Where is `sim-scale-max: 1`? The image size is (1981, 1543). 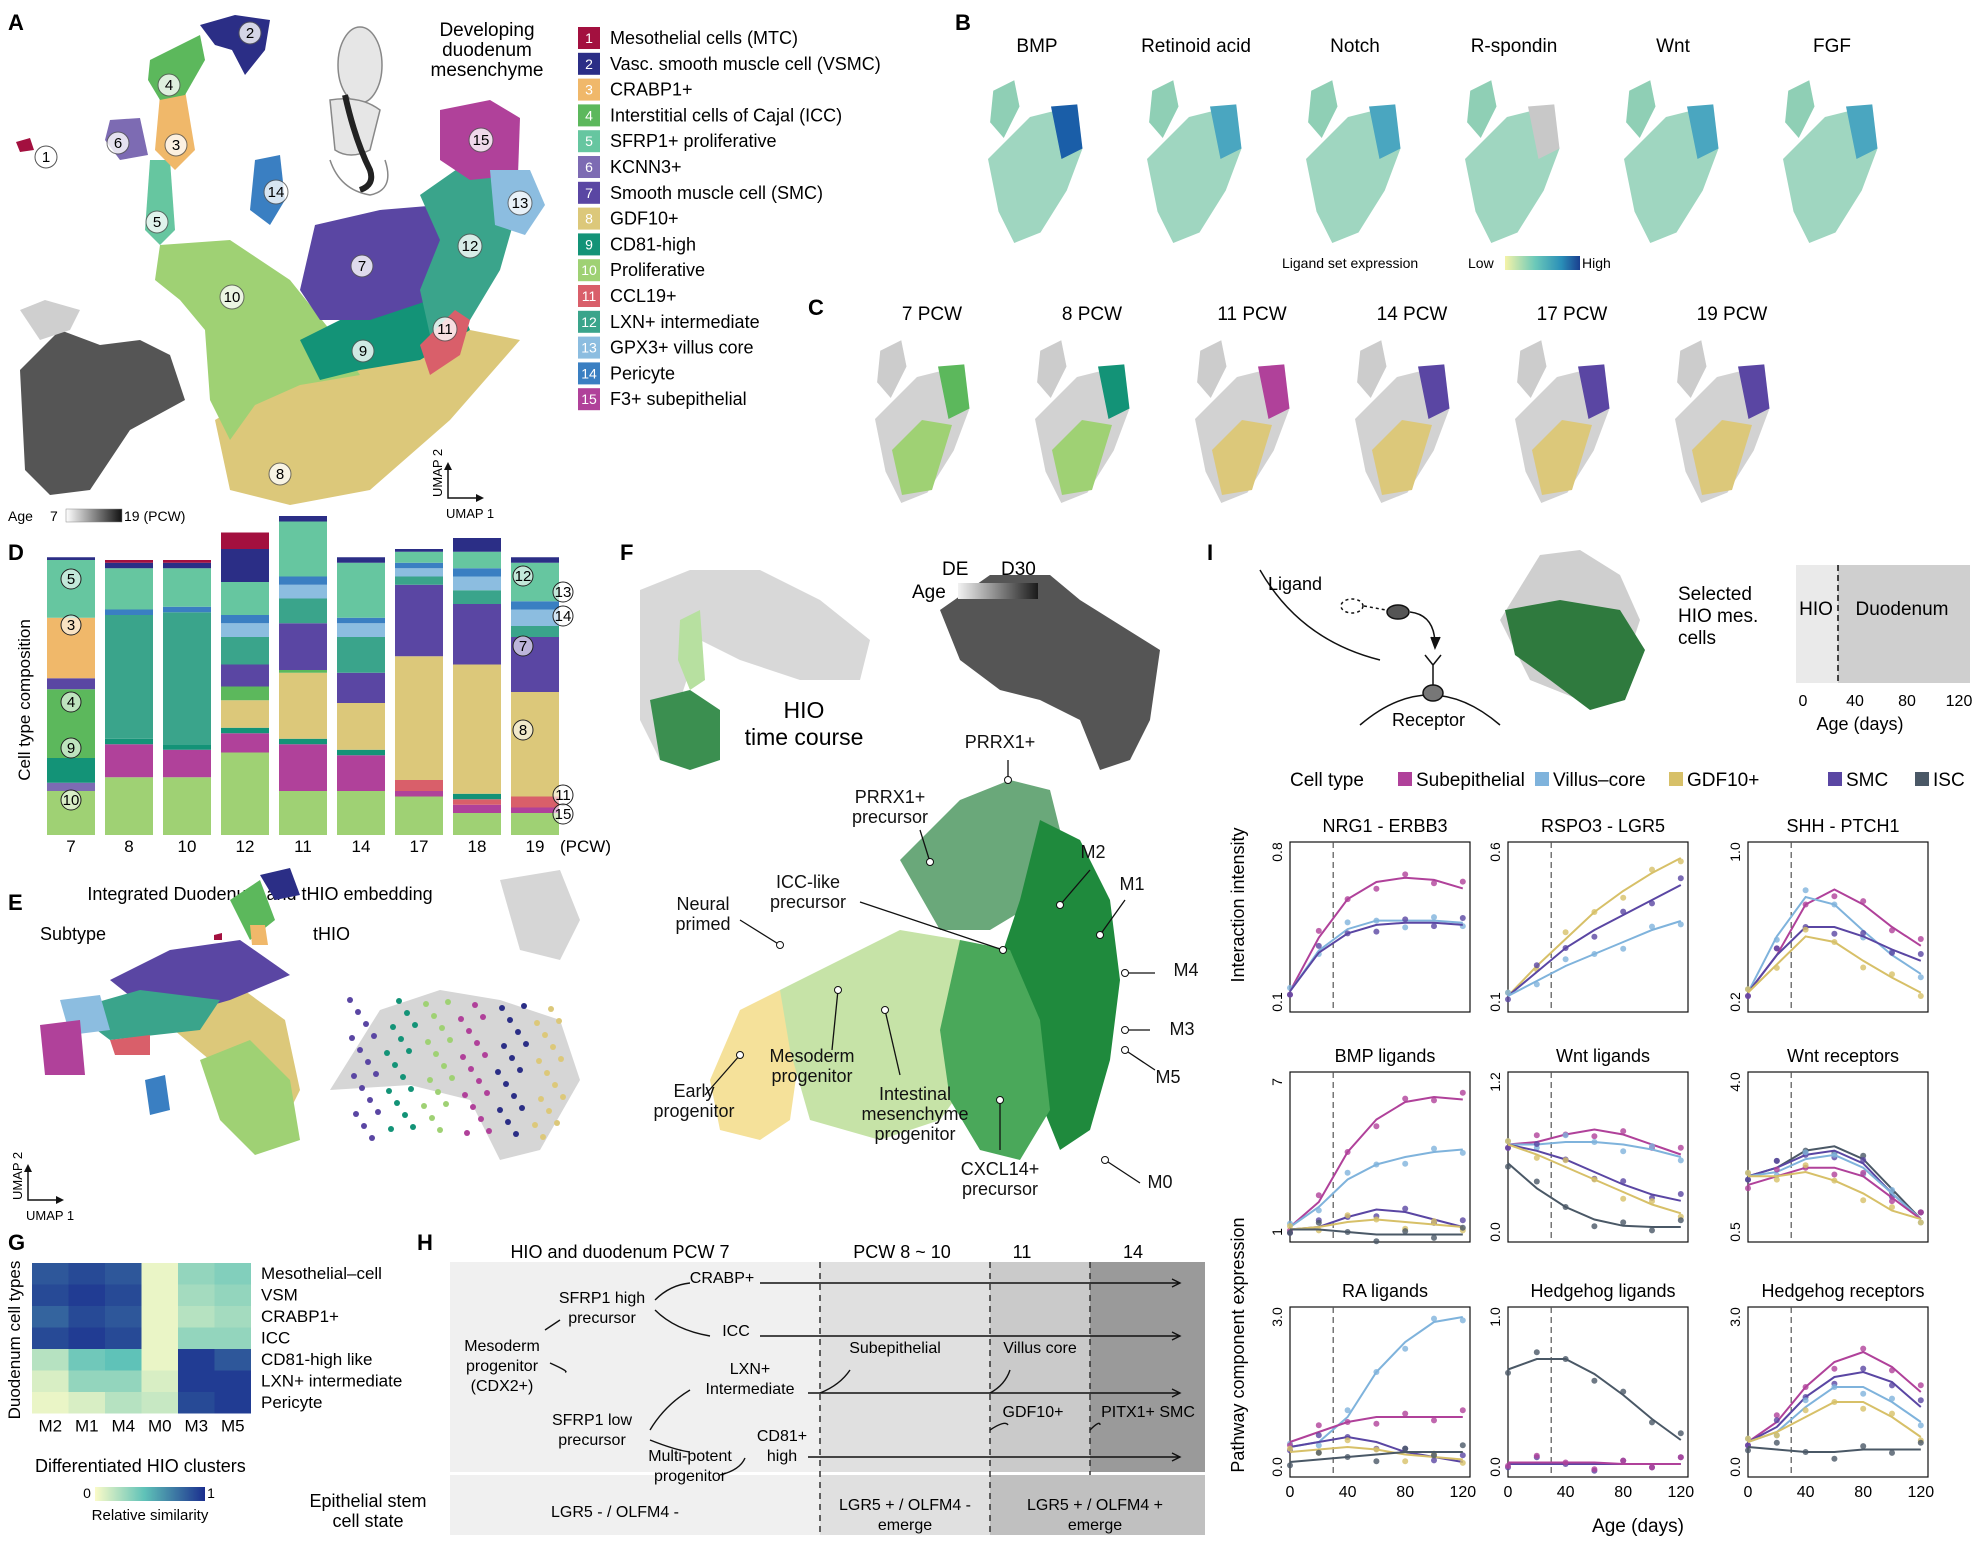 sim-scale-max: 1 is located at coordinates (211, 1493).